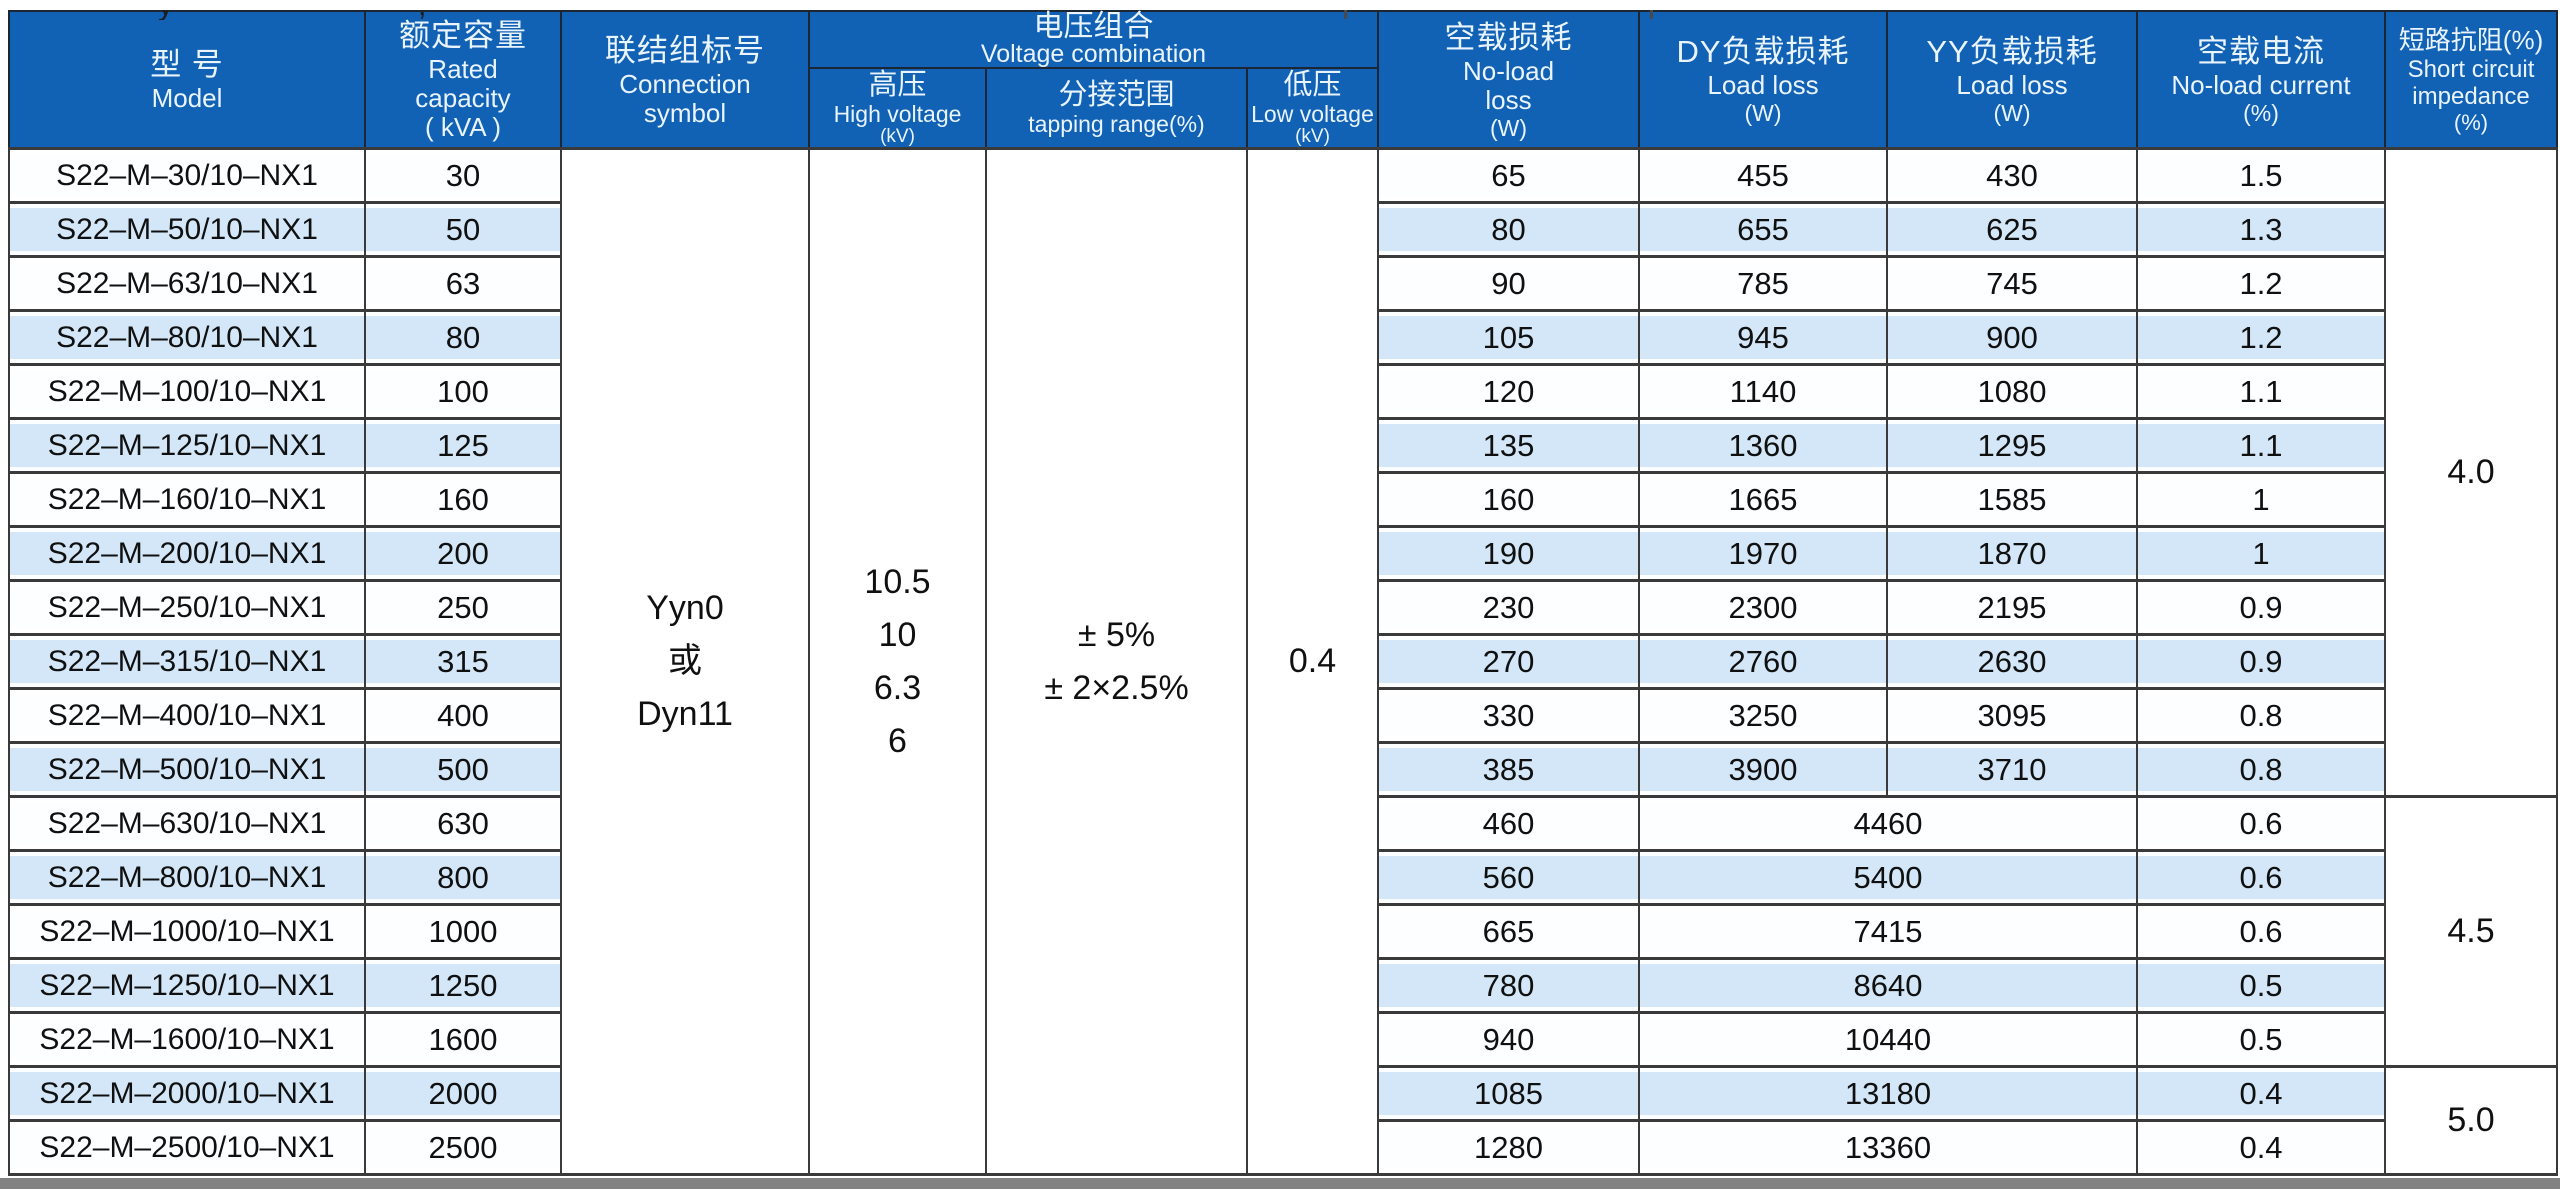 The image size is (2560, 1189). What do you see at coordinates (1282, 499) in the screenshot?
I see `table-row: S22–M–160/10–NX1 160 160 1665 1585 1` at bounding box center [1282, 499].